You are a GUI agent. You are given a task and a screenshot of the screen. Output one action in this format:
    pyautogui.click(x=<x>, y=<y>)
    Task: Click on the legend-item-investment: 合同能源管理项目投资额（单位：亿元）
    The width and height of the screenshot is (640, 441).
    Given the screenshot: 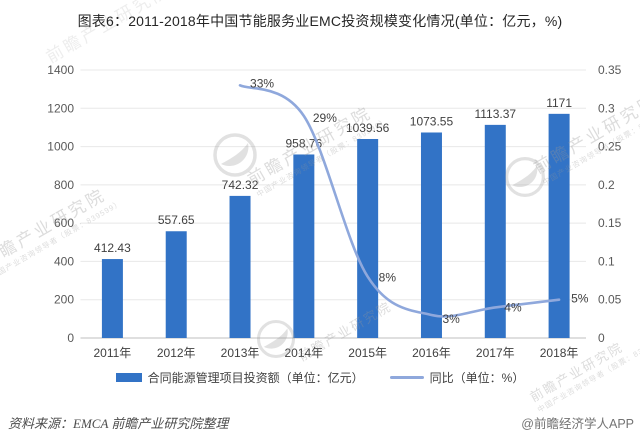 What is the action you would take?
    pyautogui.click(x=239, y=377)
    